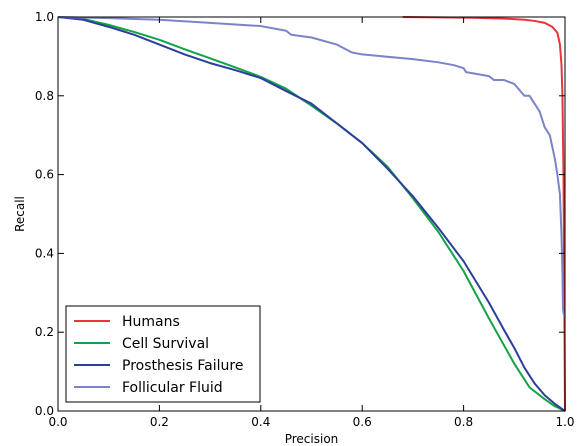 This screenshot has width=577, height=446. Describe the element at coordinates (260, 422) in the screenshot. I see `x-tick-label: 0.4` at that location.